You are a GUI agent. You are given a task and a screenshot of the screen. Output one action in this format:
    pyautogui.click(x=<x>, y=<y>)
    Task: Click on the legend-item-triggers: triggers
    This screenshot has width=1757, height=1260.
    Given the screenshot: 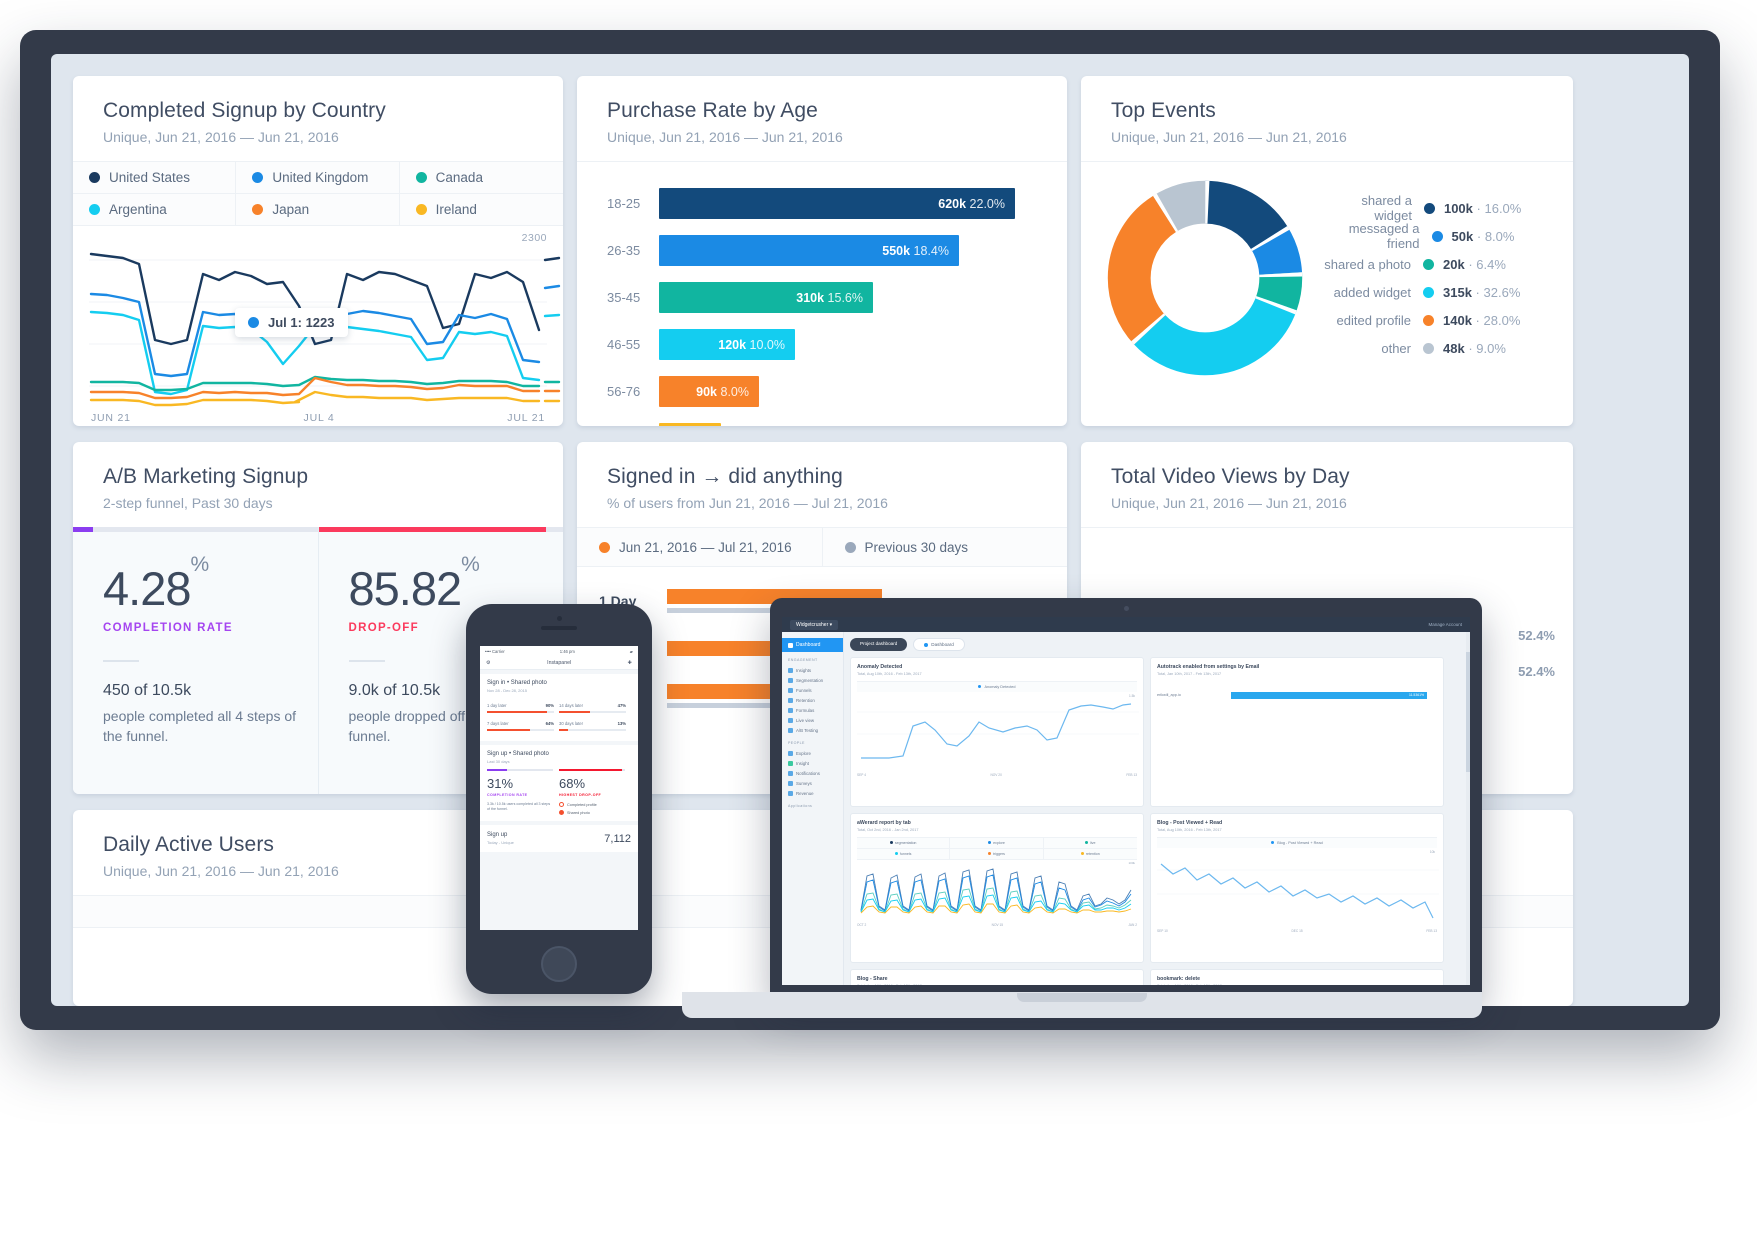 What is the action you would take?
    pyautogui.click(x=997, y=854)
    